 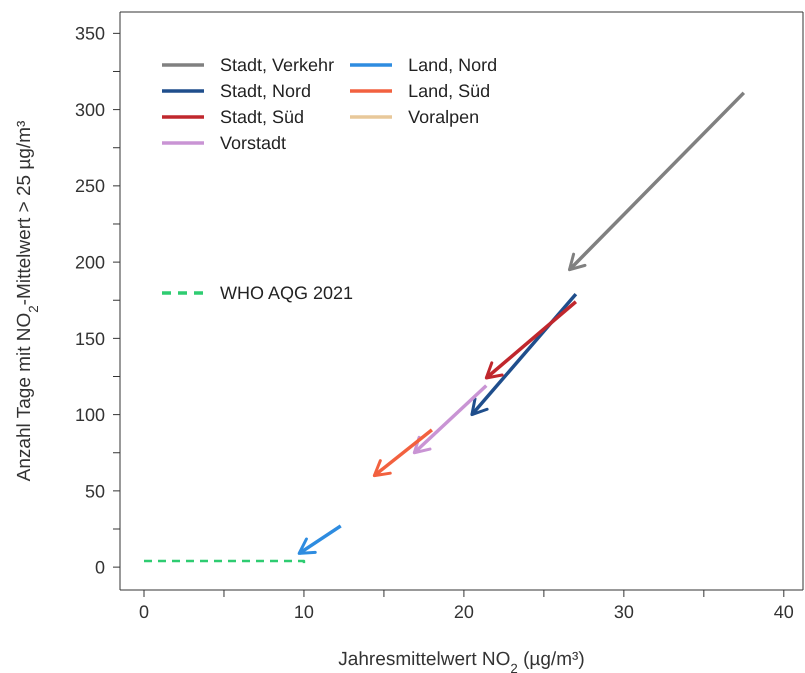 What do you see at coordinates (99, 568) in the screenshot?
I see `y-tick-label: 0` at bounding box center [99, 568].